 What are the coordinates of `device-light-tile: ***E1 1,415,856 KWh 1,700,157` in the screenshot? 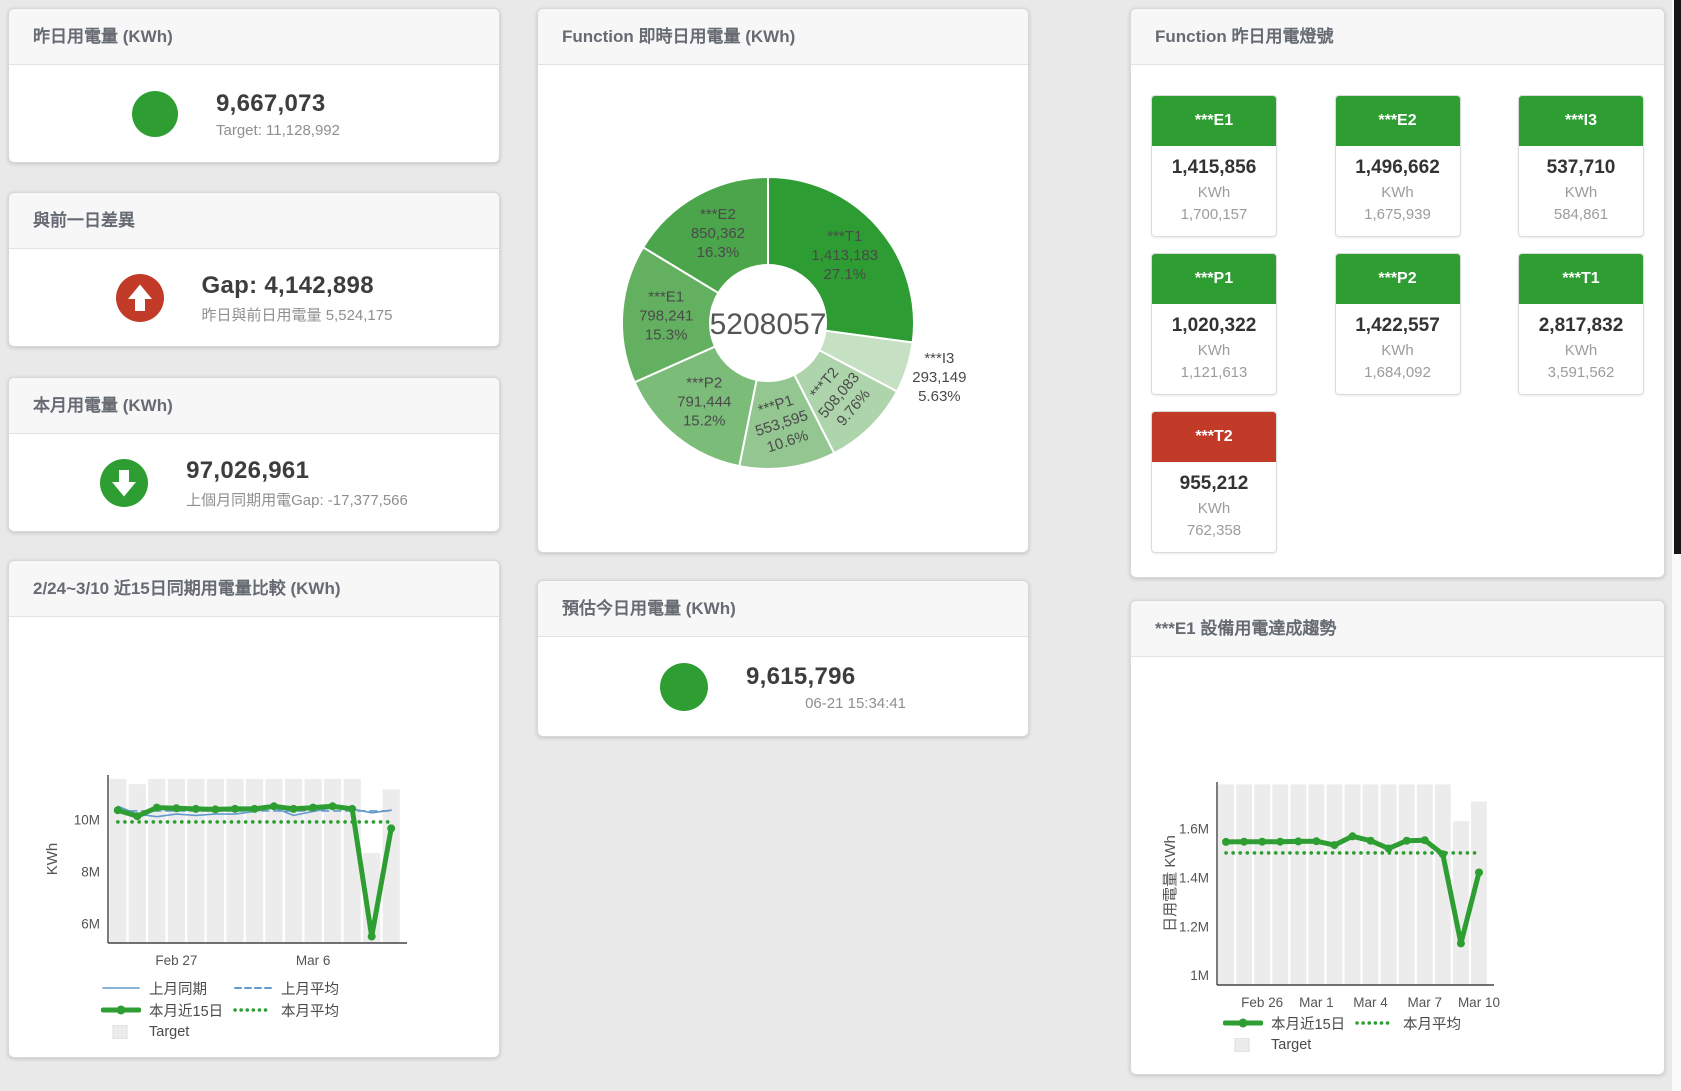 It's located at (1214, 166).